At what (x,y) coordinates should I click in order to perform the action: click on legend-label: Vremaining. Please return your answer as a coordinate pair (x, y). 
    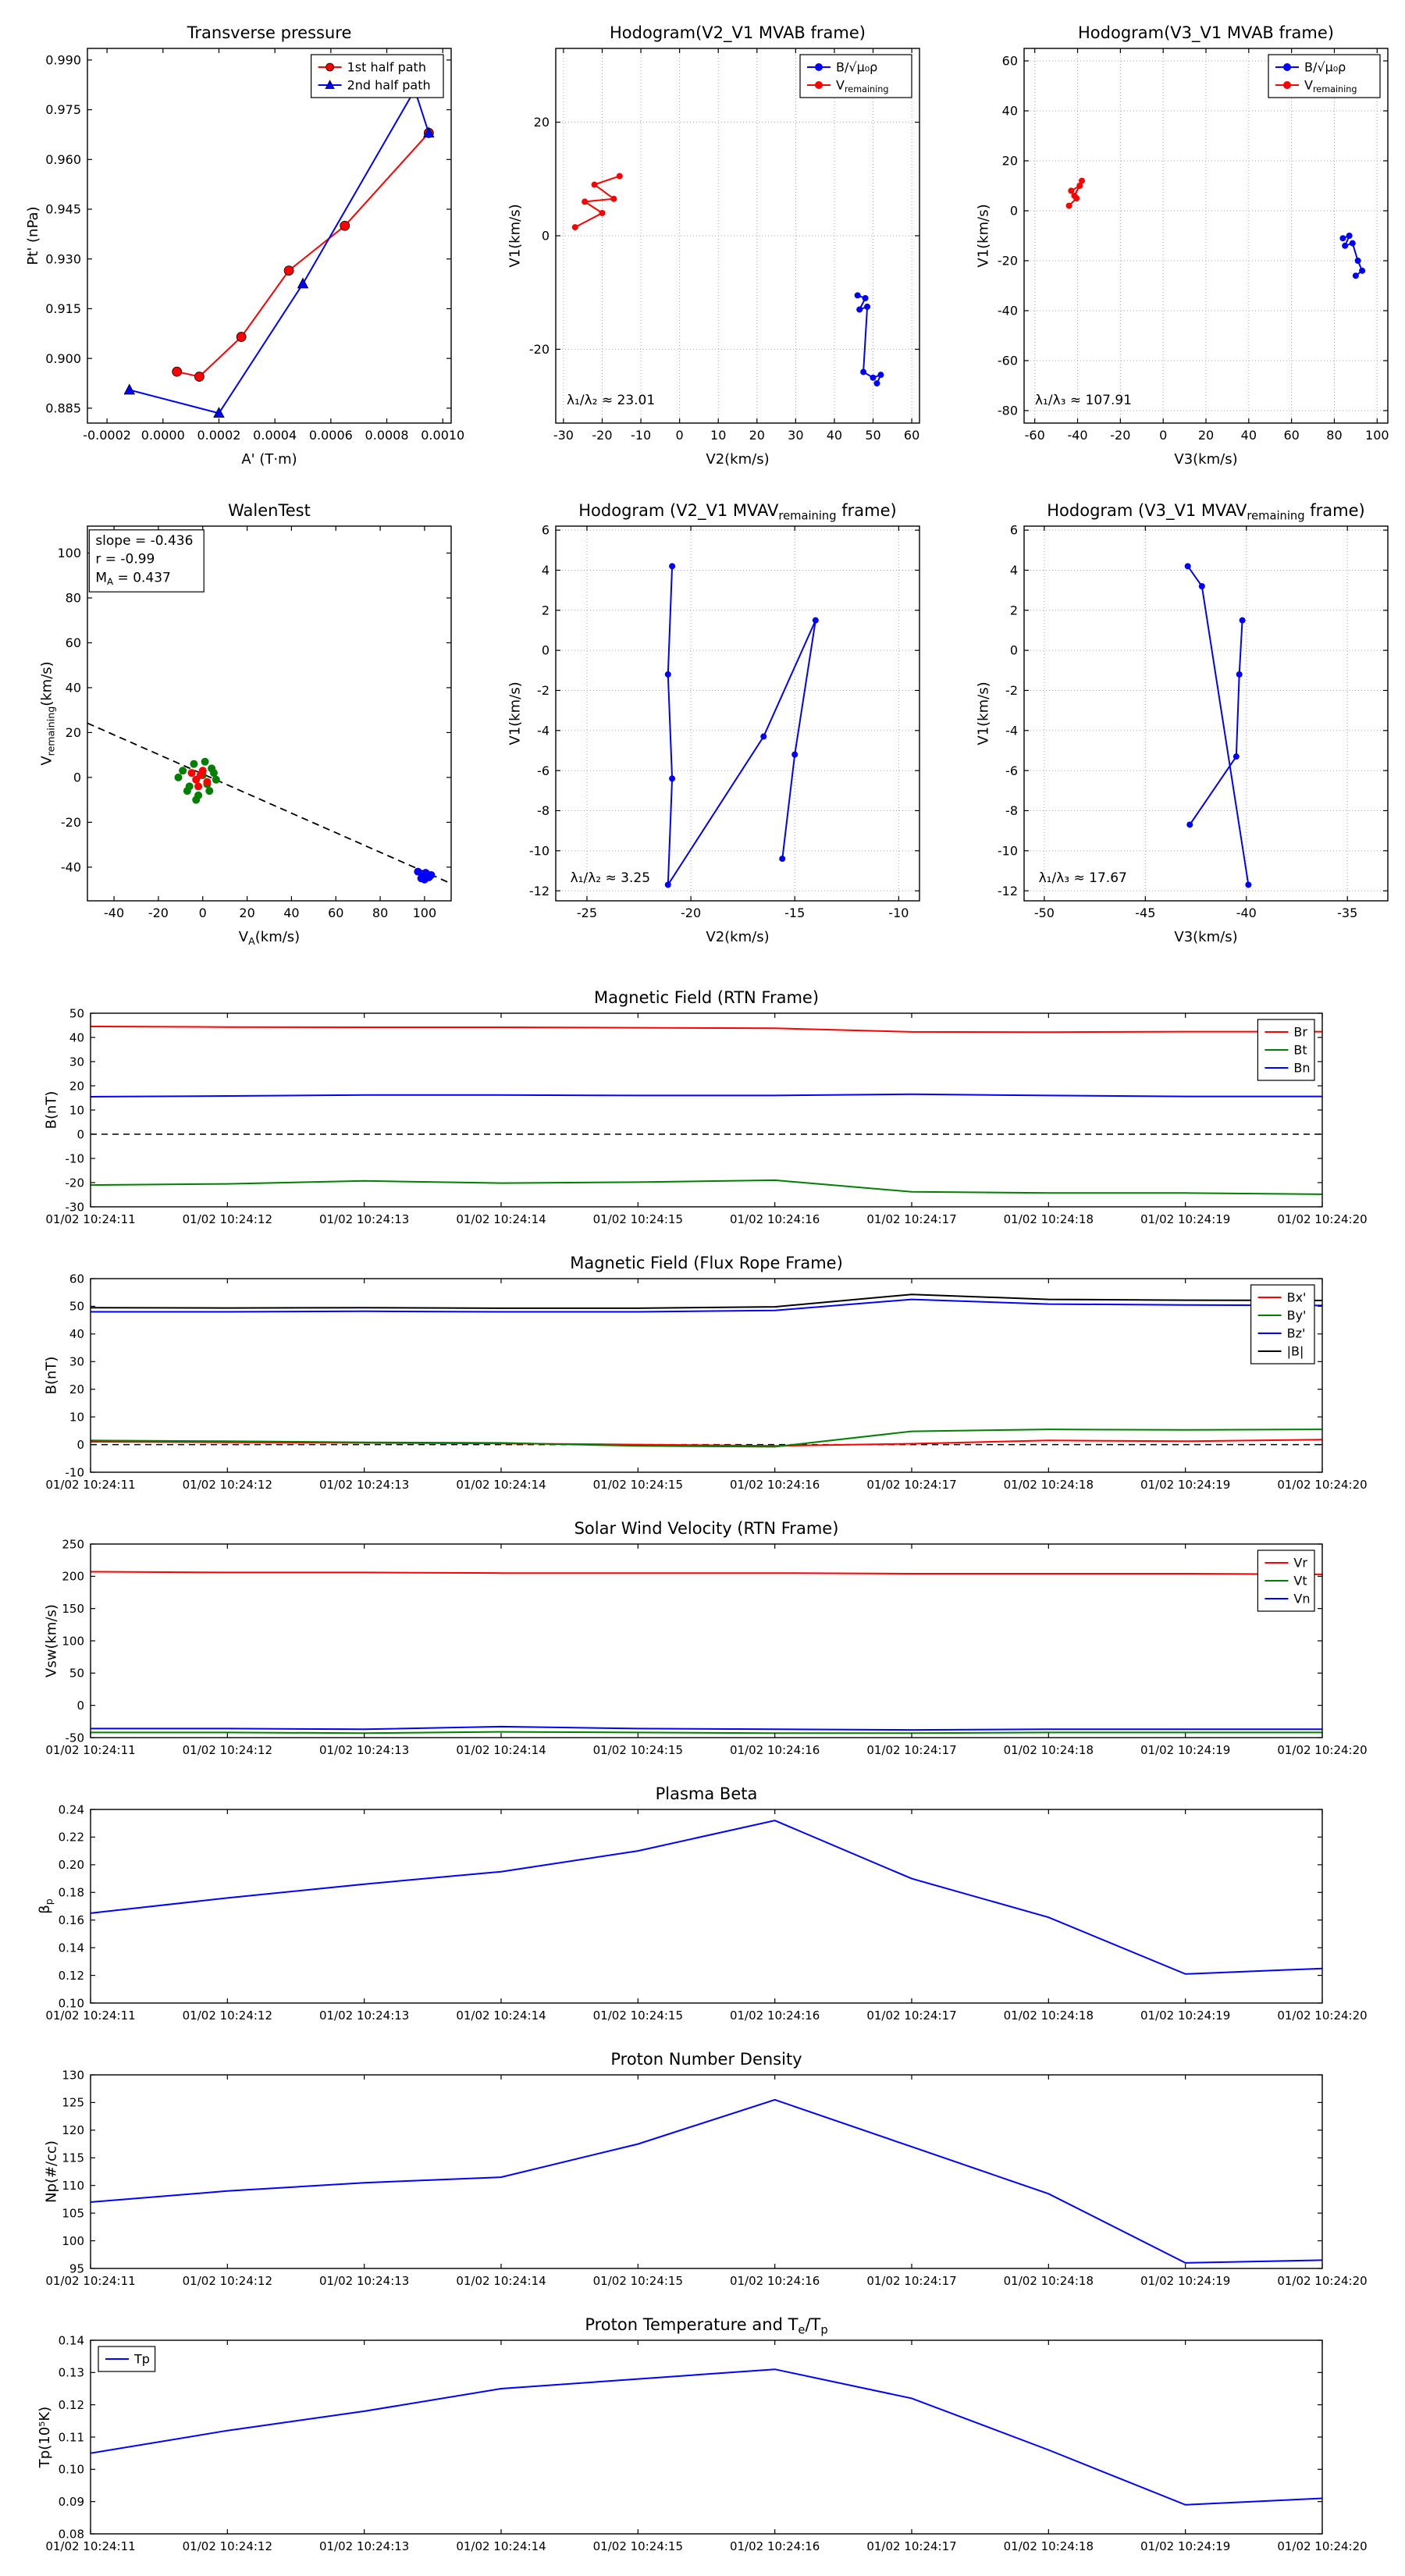
    Looking at the image, I should click on (862, 86).